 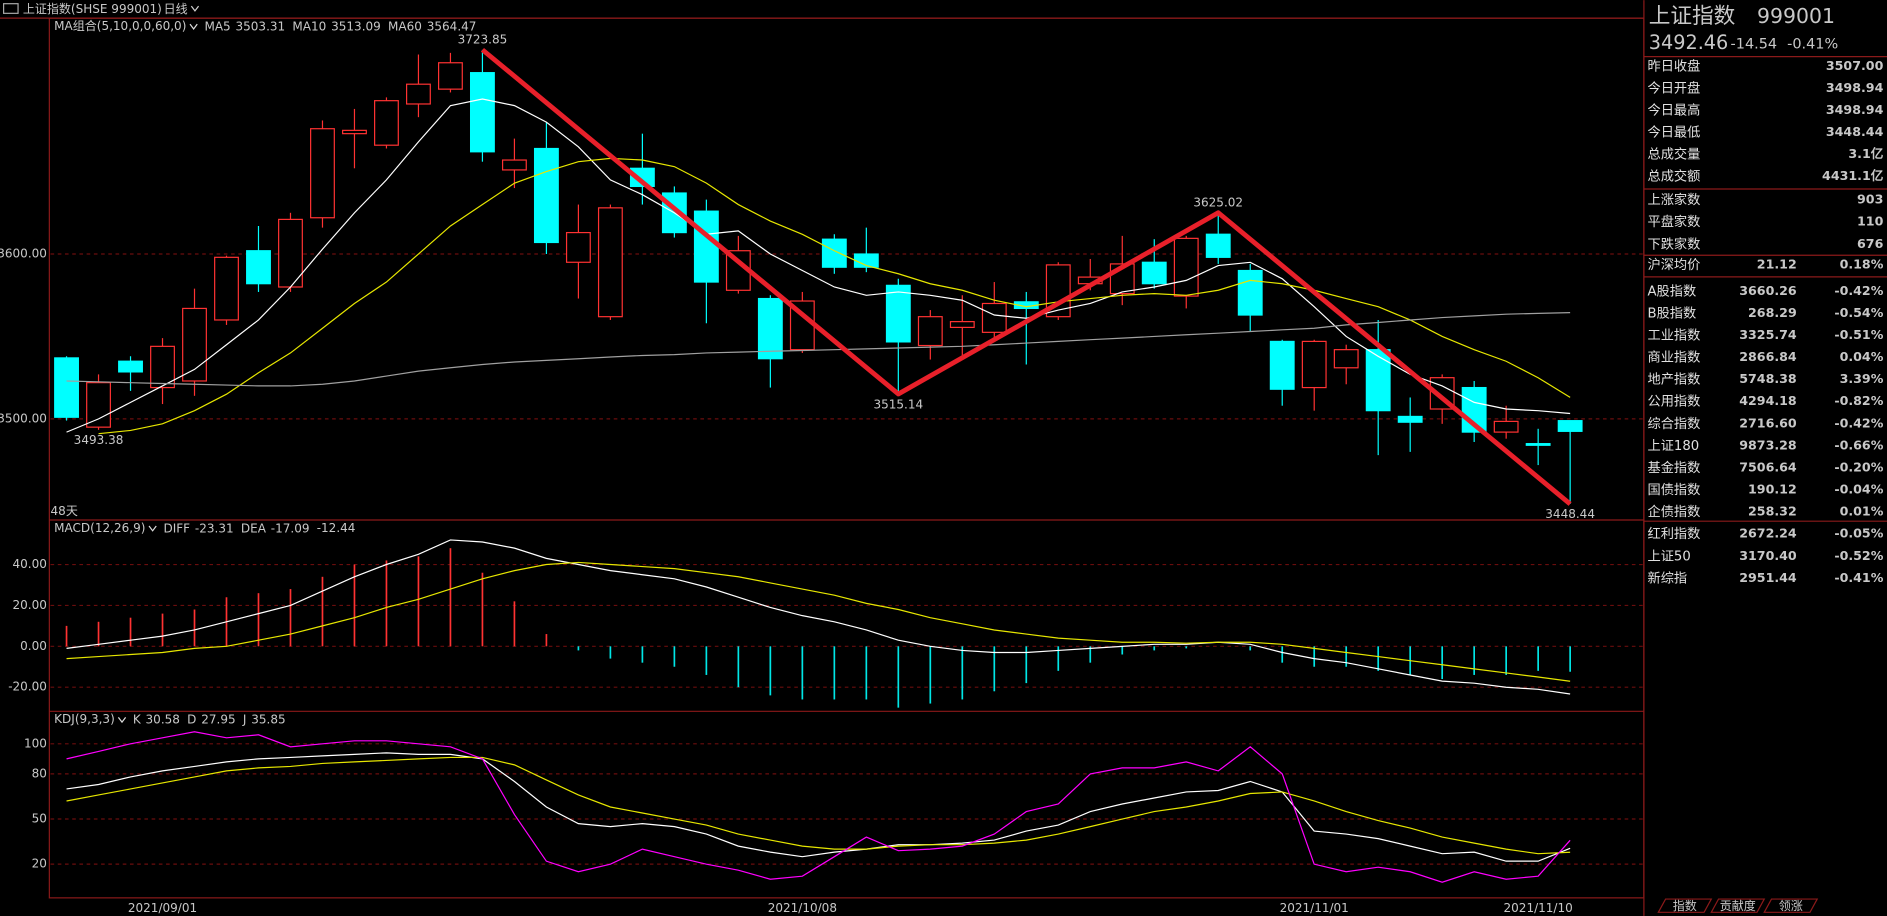 What do you see at coordinates (163, 719) in the screenshot?
I see `legend-value: 30.58` at bounding box center [163, 719].